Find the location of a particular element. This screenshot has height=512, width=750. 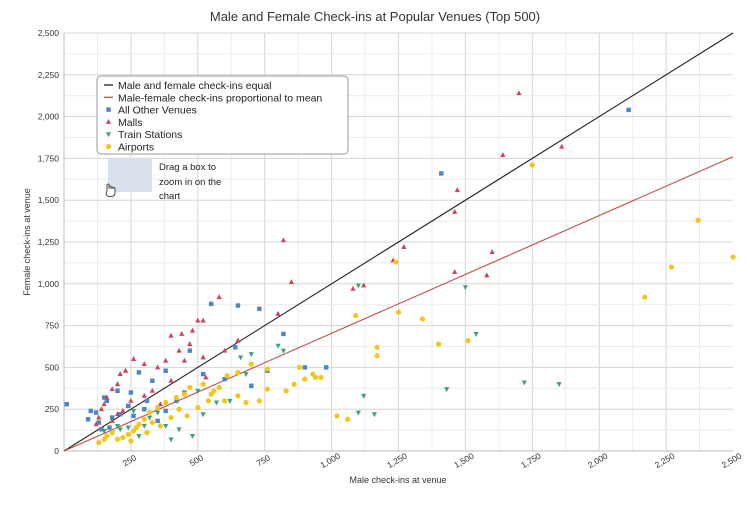

y-tick-label: 1,250 is located at coordinates (49, 242).